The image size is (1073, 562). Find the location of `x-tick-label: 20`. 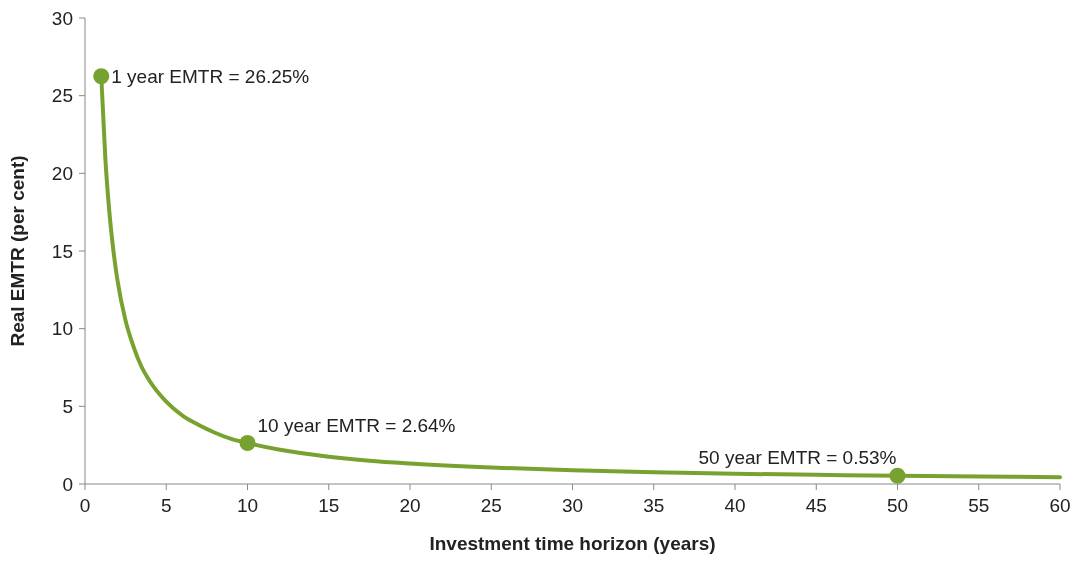

x-tick-label: 20 is located at coordinates (410, 505).